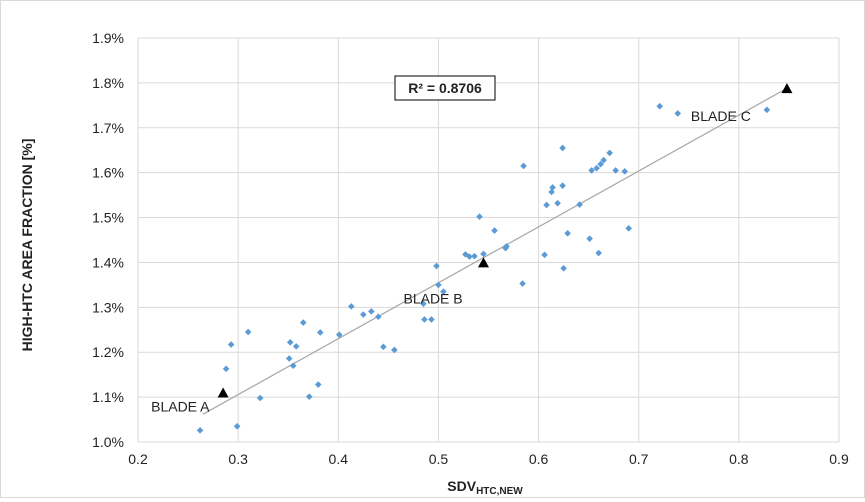  Describe the element at coordinates (138, 459) in the screenshot. I see `x-tick-label: 0.2` at that location.